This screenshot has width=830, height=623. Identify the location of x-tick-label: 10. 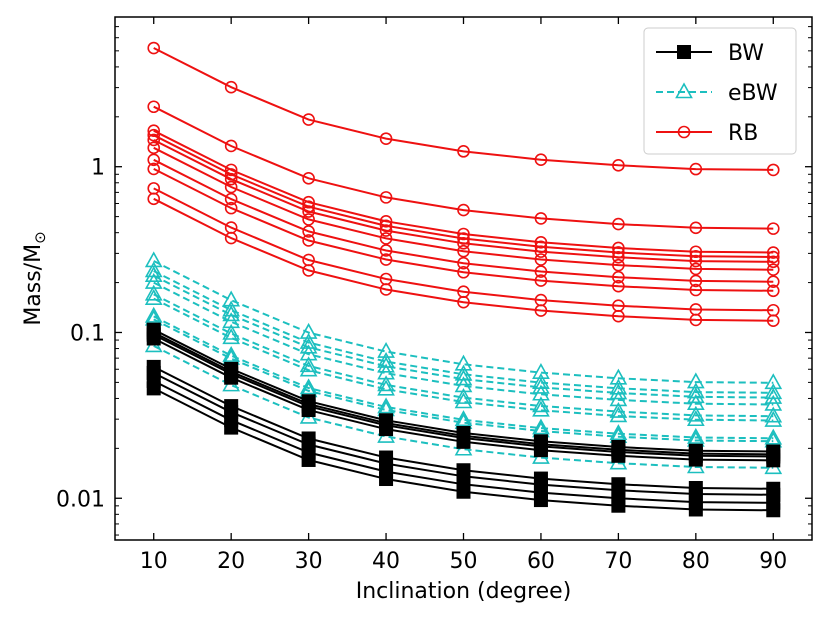
(154, 561).